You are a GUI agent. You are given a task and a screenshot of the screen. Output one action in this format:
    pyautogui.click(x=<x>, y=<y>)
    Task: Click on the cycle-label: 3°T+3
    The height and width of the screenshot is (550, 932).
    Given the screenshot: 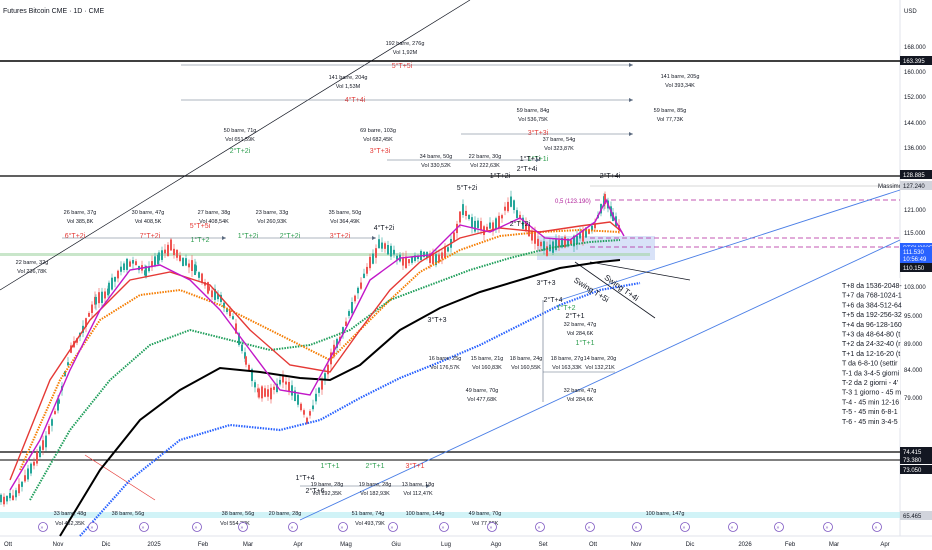 What is the action you would take?
    pyautogui.click(x=546, y=283)
    